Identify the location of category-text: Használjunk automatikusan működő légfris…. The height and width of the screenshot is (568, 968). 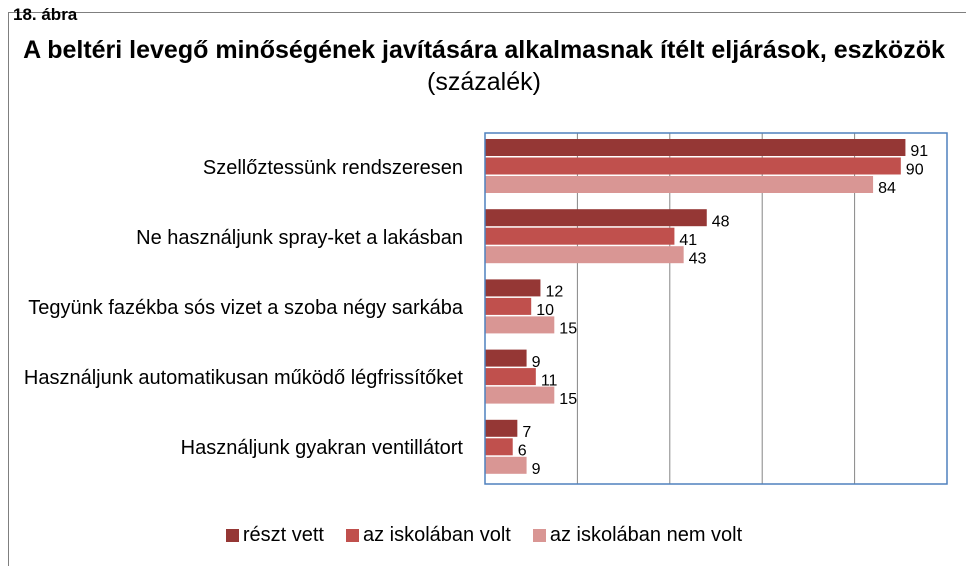
(243, 378).